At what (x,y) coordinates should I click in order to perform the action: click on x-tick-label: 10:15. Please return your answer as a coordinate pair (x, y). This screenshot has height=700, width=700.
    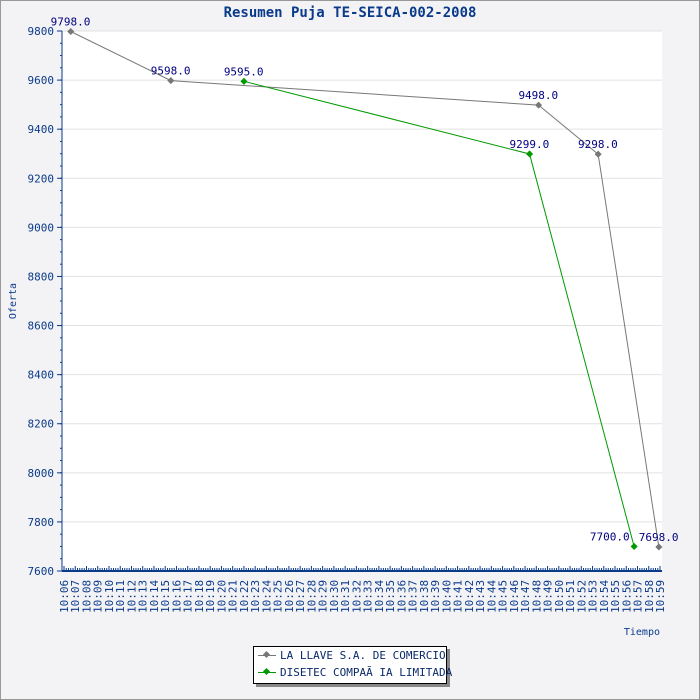
    Looking at the image, I should click on (165, 596).